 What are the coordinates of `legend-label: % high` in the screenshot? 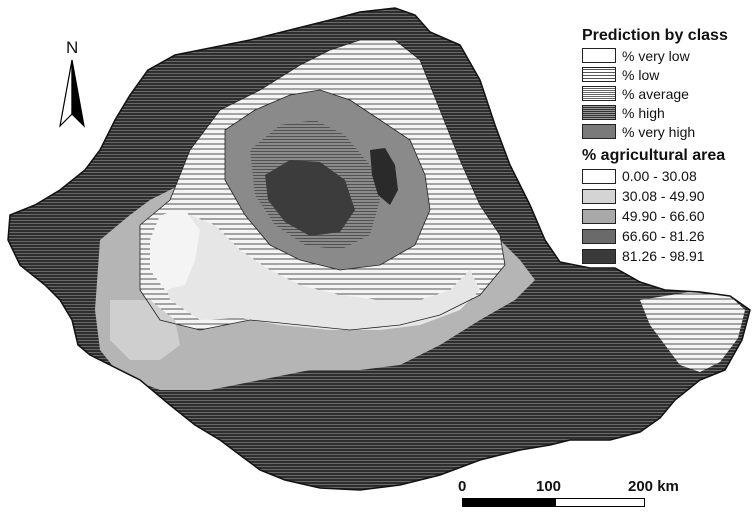 It's located at (643, 112).